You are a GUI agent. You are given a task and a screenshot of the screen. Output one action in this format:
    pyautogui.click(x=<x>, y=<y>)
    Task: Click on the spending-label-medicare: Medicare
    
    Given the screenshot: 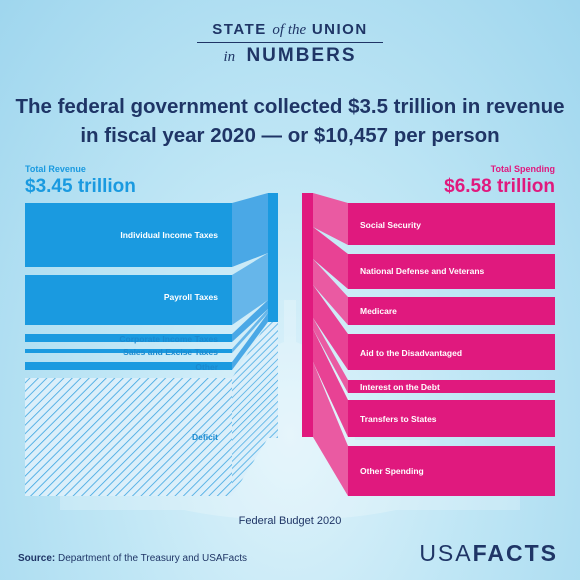 What is the action you would take?
    pyautogui.click(x=378, y=311)
    